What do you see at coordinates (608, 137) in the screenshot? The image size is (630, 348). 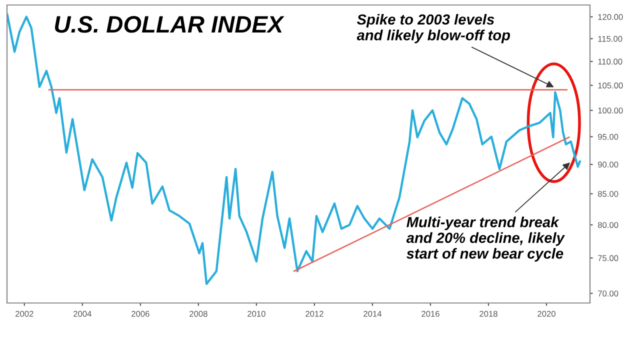 I see `y-tick-label: 95.00` at bounding box center [608, 137].